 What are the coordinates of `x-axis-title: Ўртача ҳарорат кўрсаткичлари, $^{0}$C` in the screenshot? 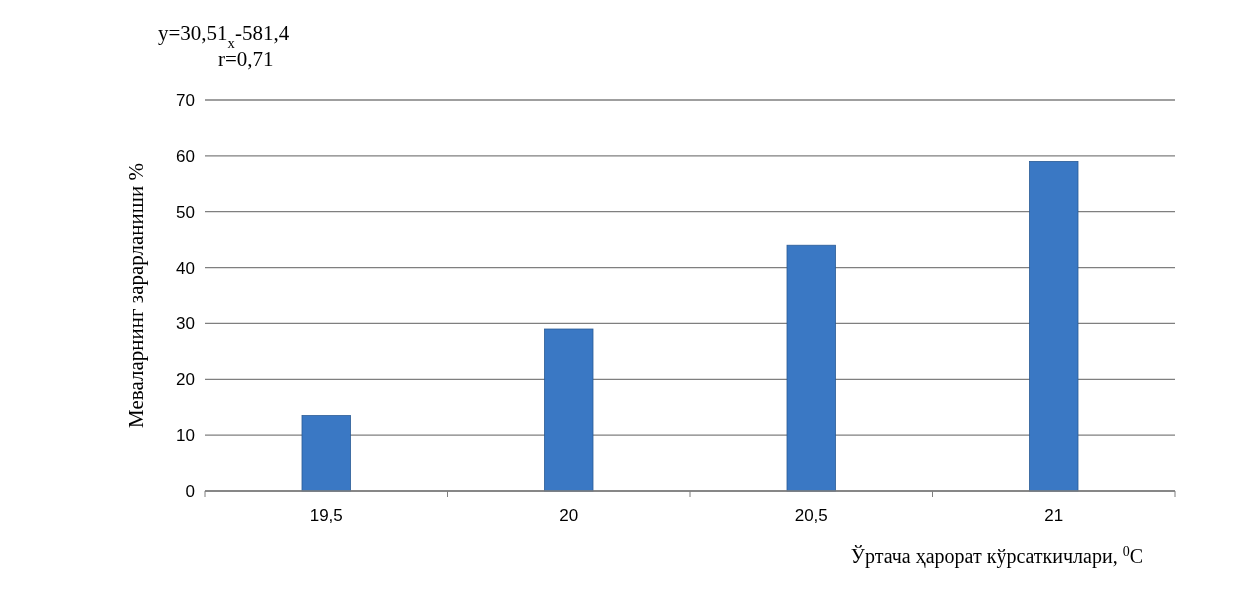 It's located at (996, 555).